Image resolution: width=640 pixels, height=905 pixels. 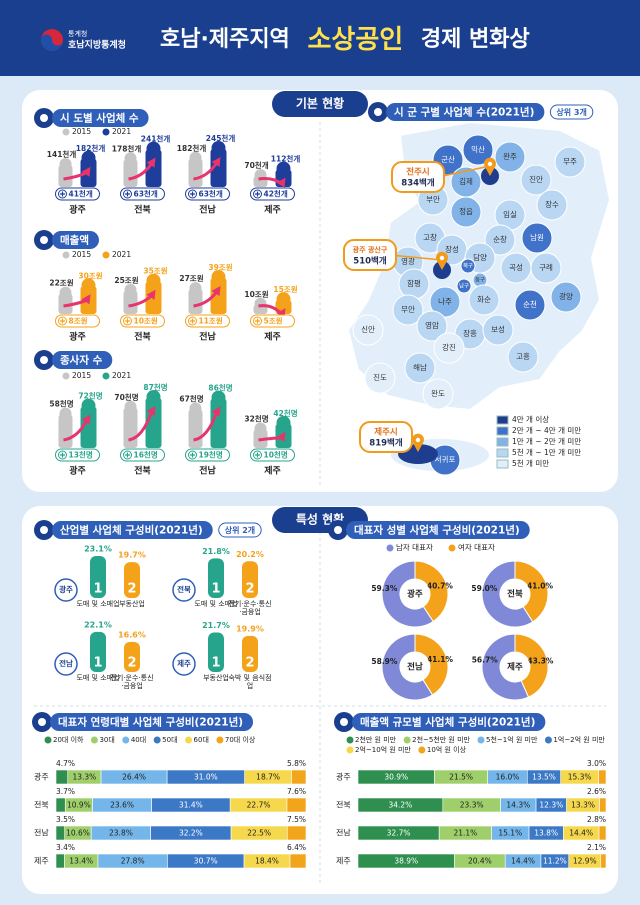 I want to click on pin-dot, so click(x=418, y=440).